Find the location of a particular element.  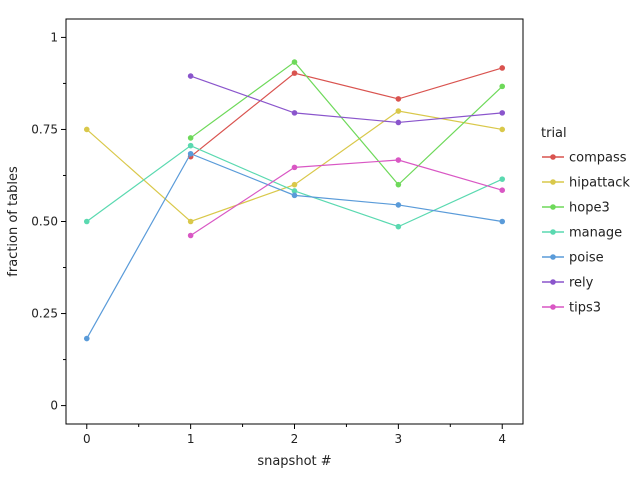

legend-label: tips3 is located at coordinates (585, 308).